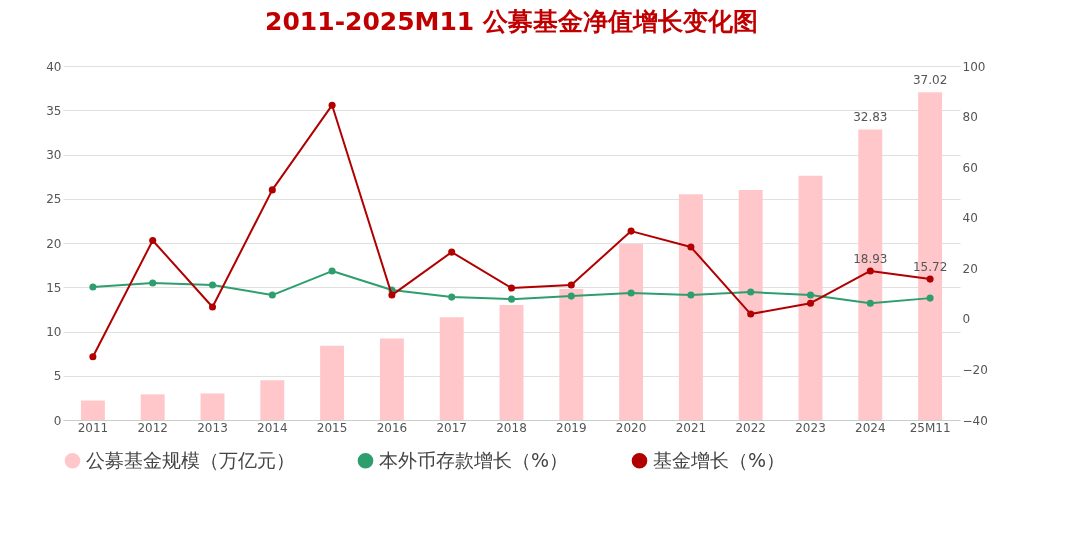  I want to click on data-label: 18.93, so click(870, 258).